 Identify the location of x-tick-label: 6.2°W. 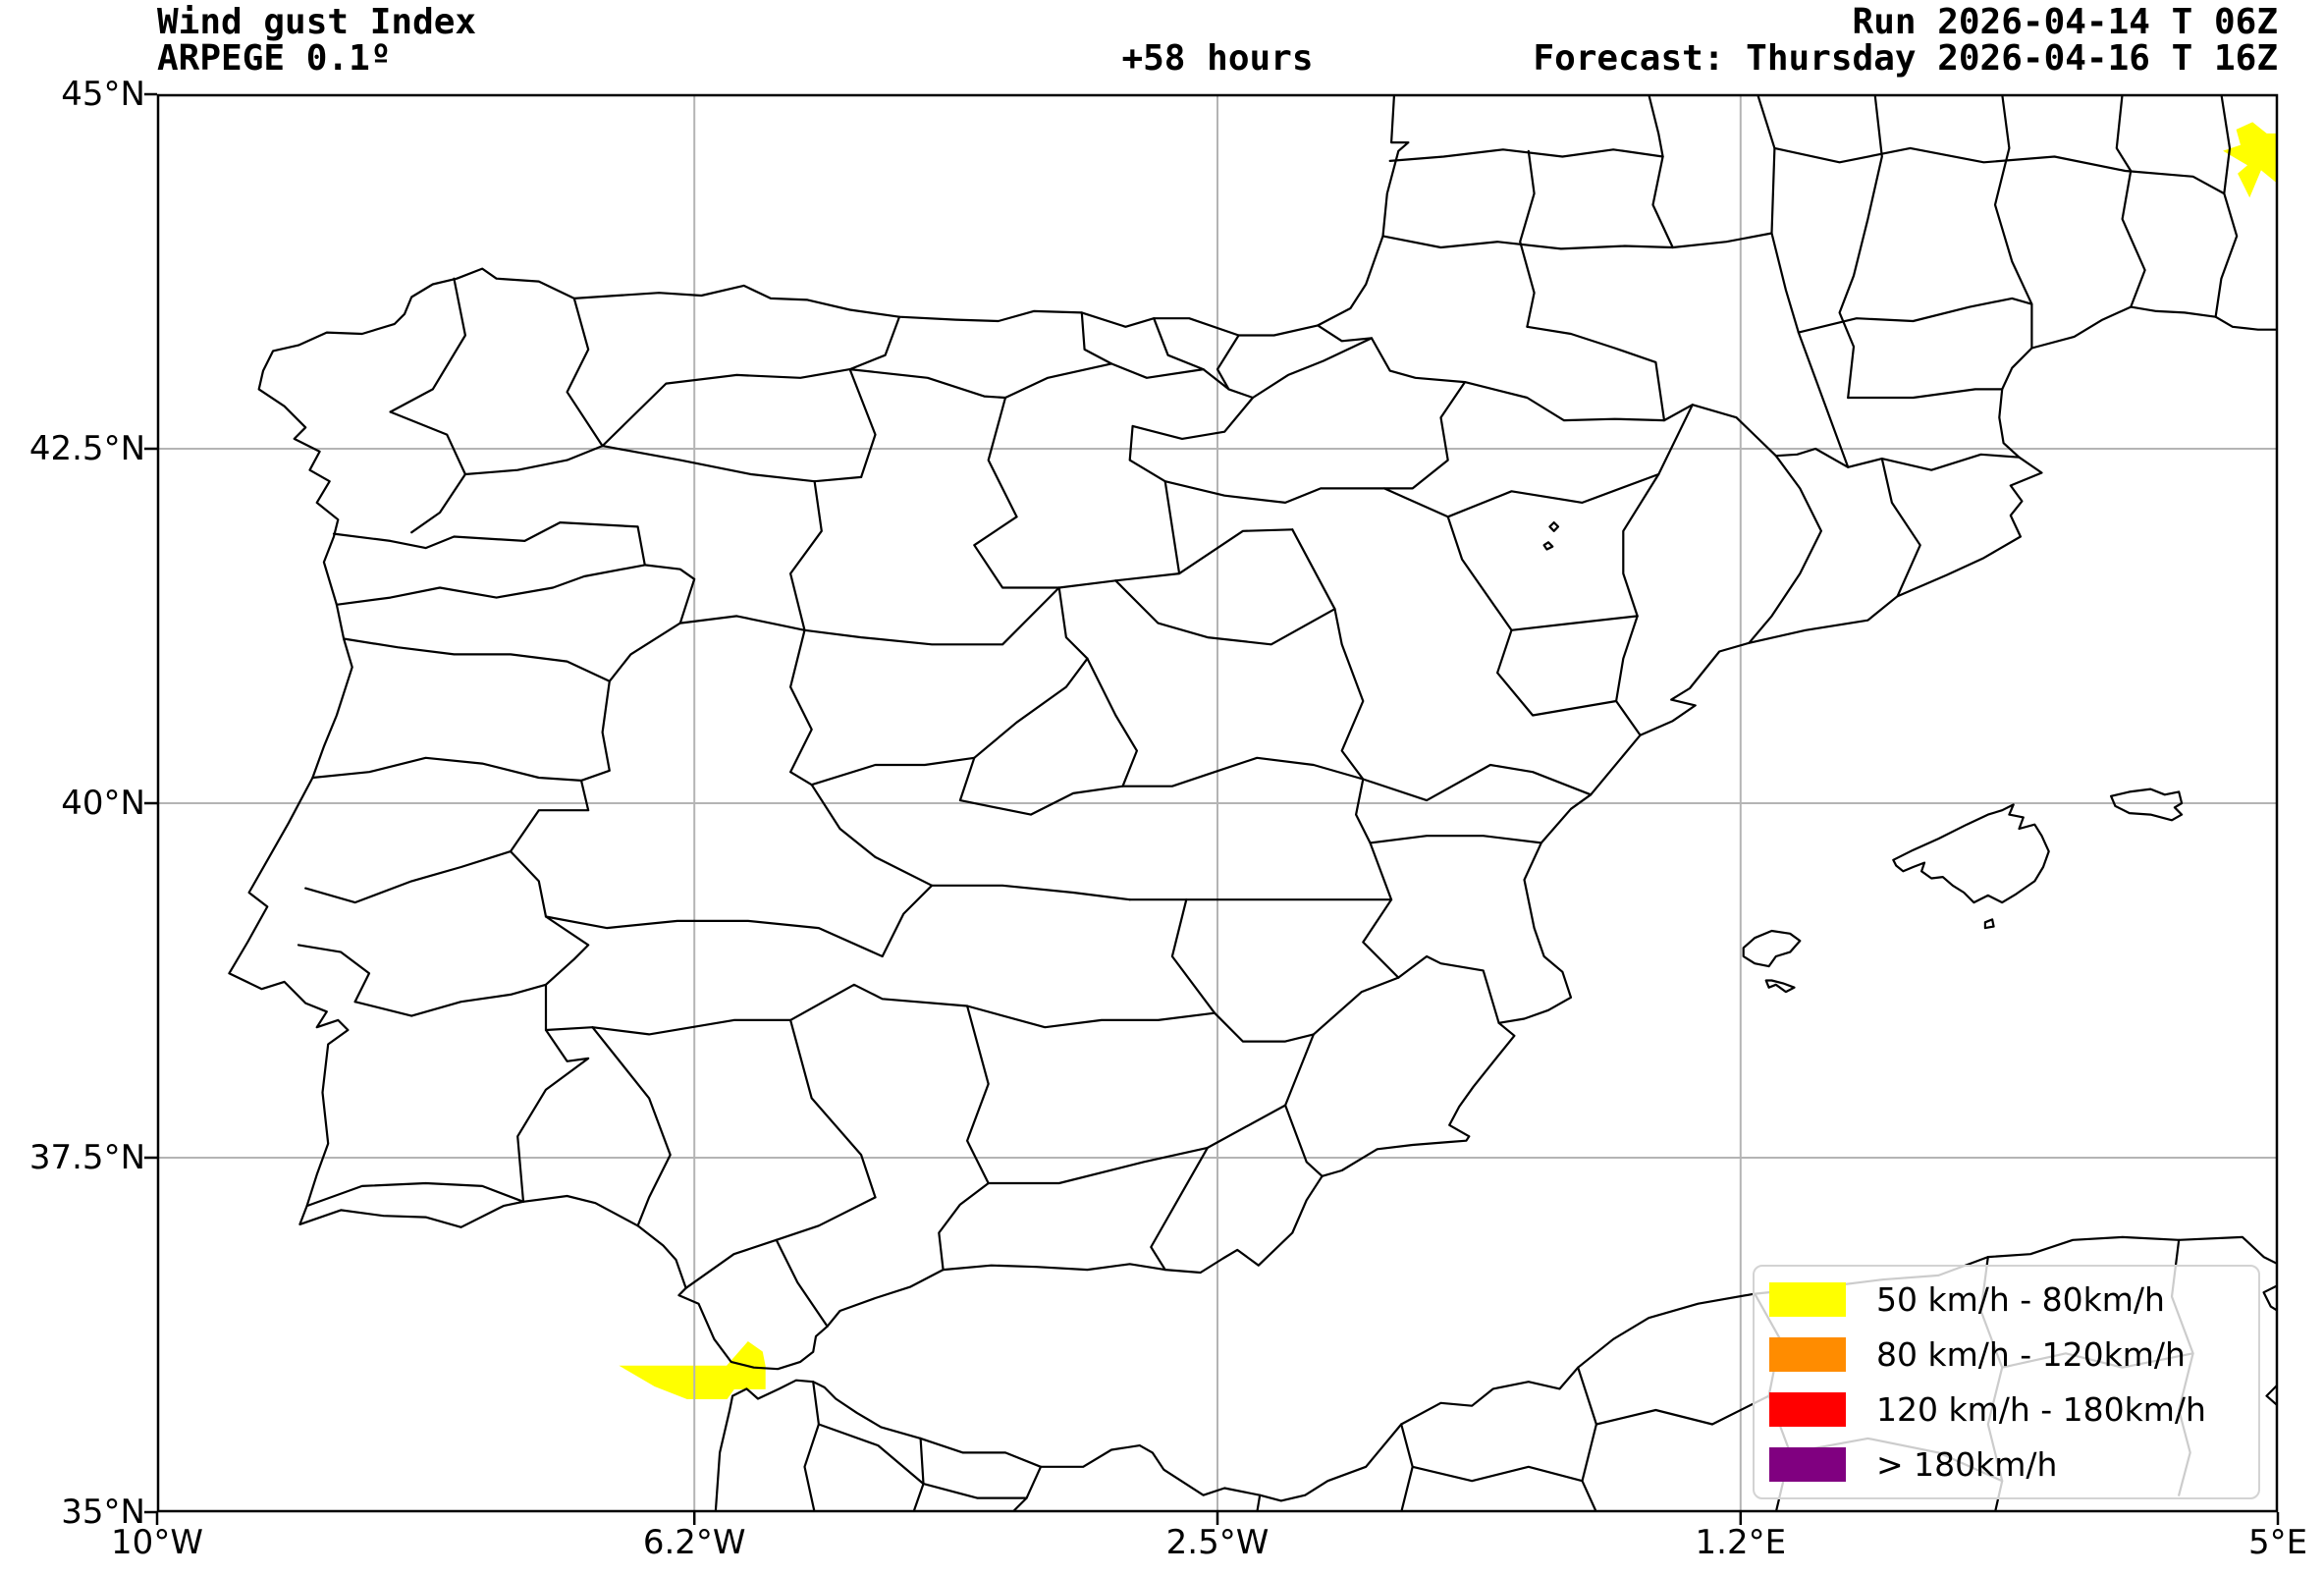
(694, 1542).